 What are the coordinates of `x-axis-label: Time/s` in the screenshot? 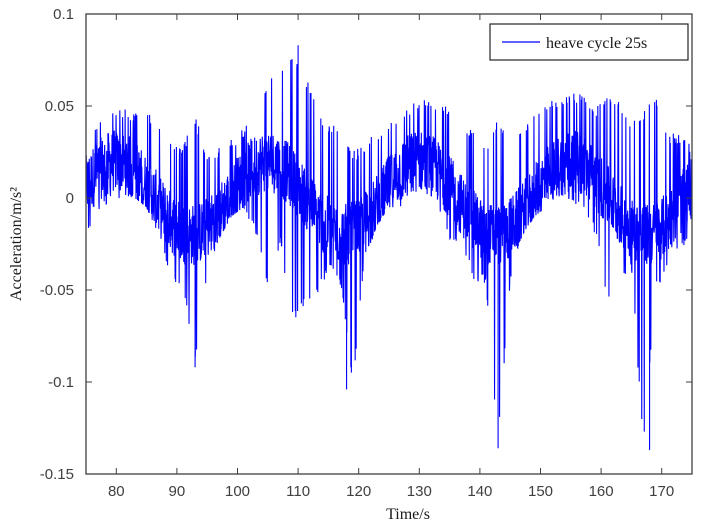 It's located at (408, 514).